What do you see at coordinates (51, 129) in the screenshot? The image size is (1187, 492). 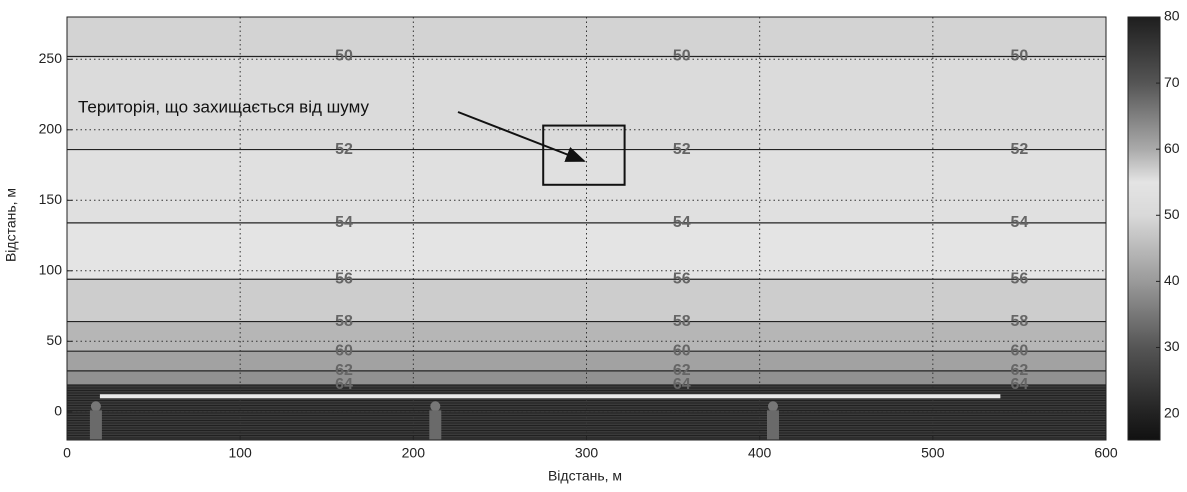 I see `y-tick-label: 200` at bounding box center [51, 129].